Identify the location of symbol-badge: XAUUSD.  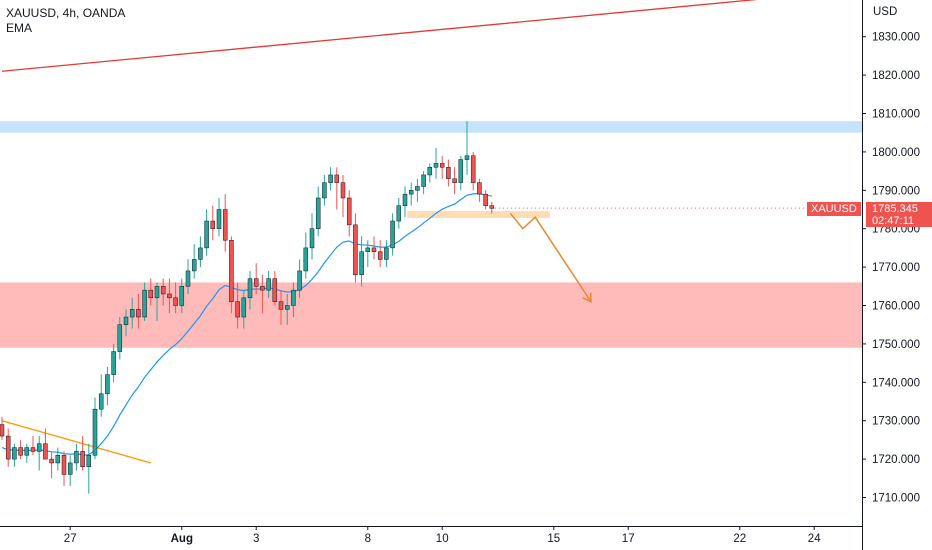
(834, 209).